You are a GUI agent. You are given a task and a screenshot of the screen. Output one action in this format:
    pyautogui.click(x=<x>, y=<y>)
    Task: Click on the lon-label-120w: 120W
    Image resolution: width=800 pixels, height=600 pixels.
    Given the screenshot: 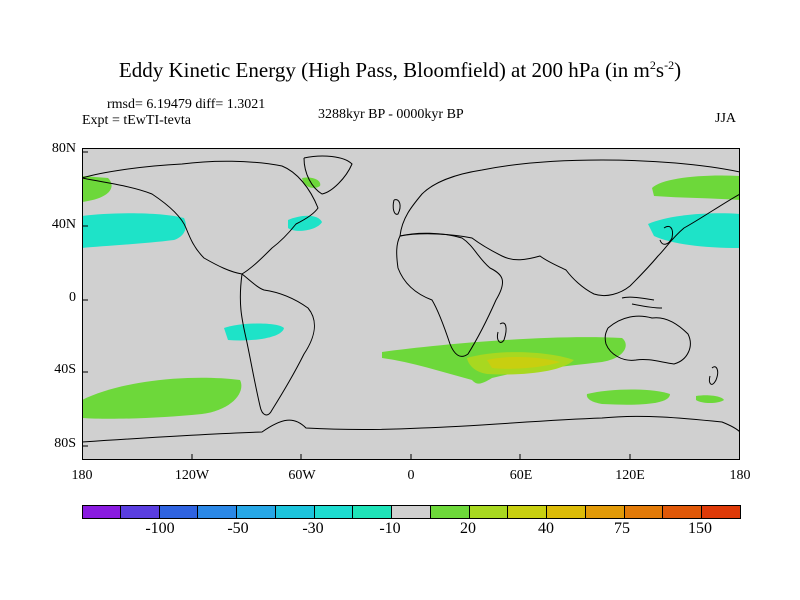 What is the action you would take?
    pyautogui.click(x=192, y=475)
    